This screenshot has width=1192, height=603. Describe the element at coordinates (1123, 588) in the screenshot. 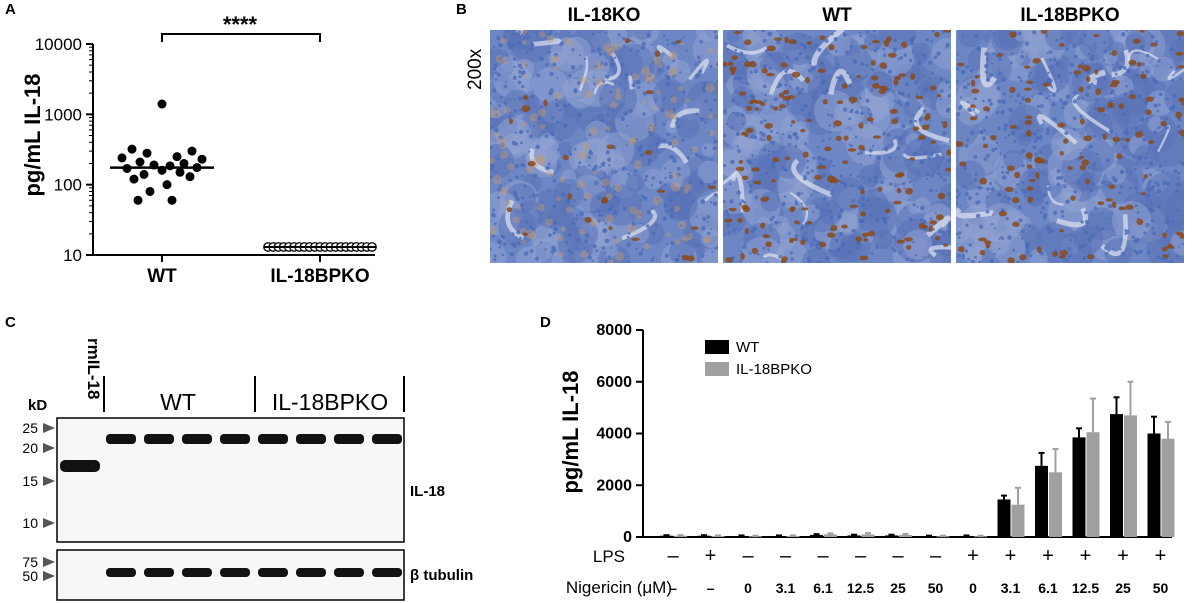

I see `nigericin-value: 25` at that location.